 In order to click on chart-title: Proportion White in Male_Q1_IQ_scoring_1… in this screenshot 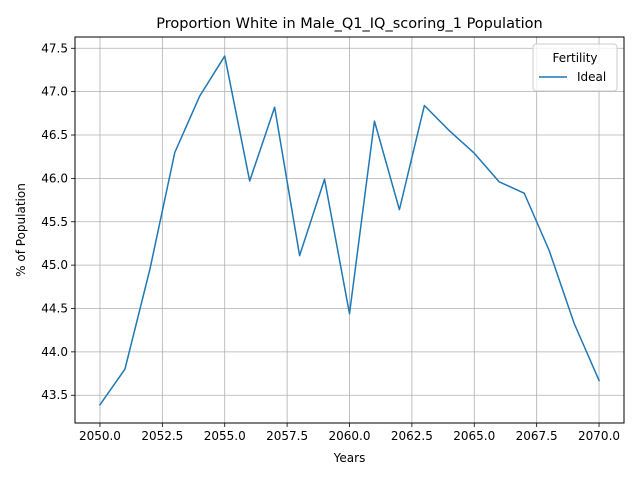, I will do `click(349, 24)`.